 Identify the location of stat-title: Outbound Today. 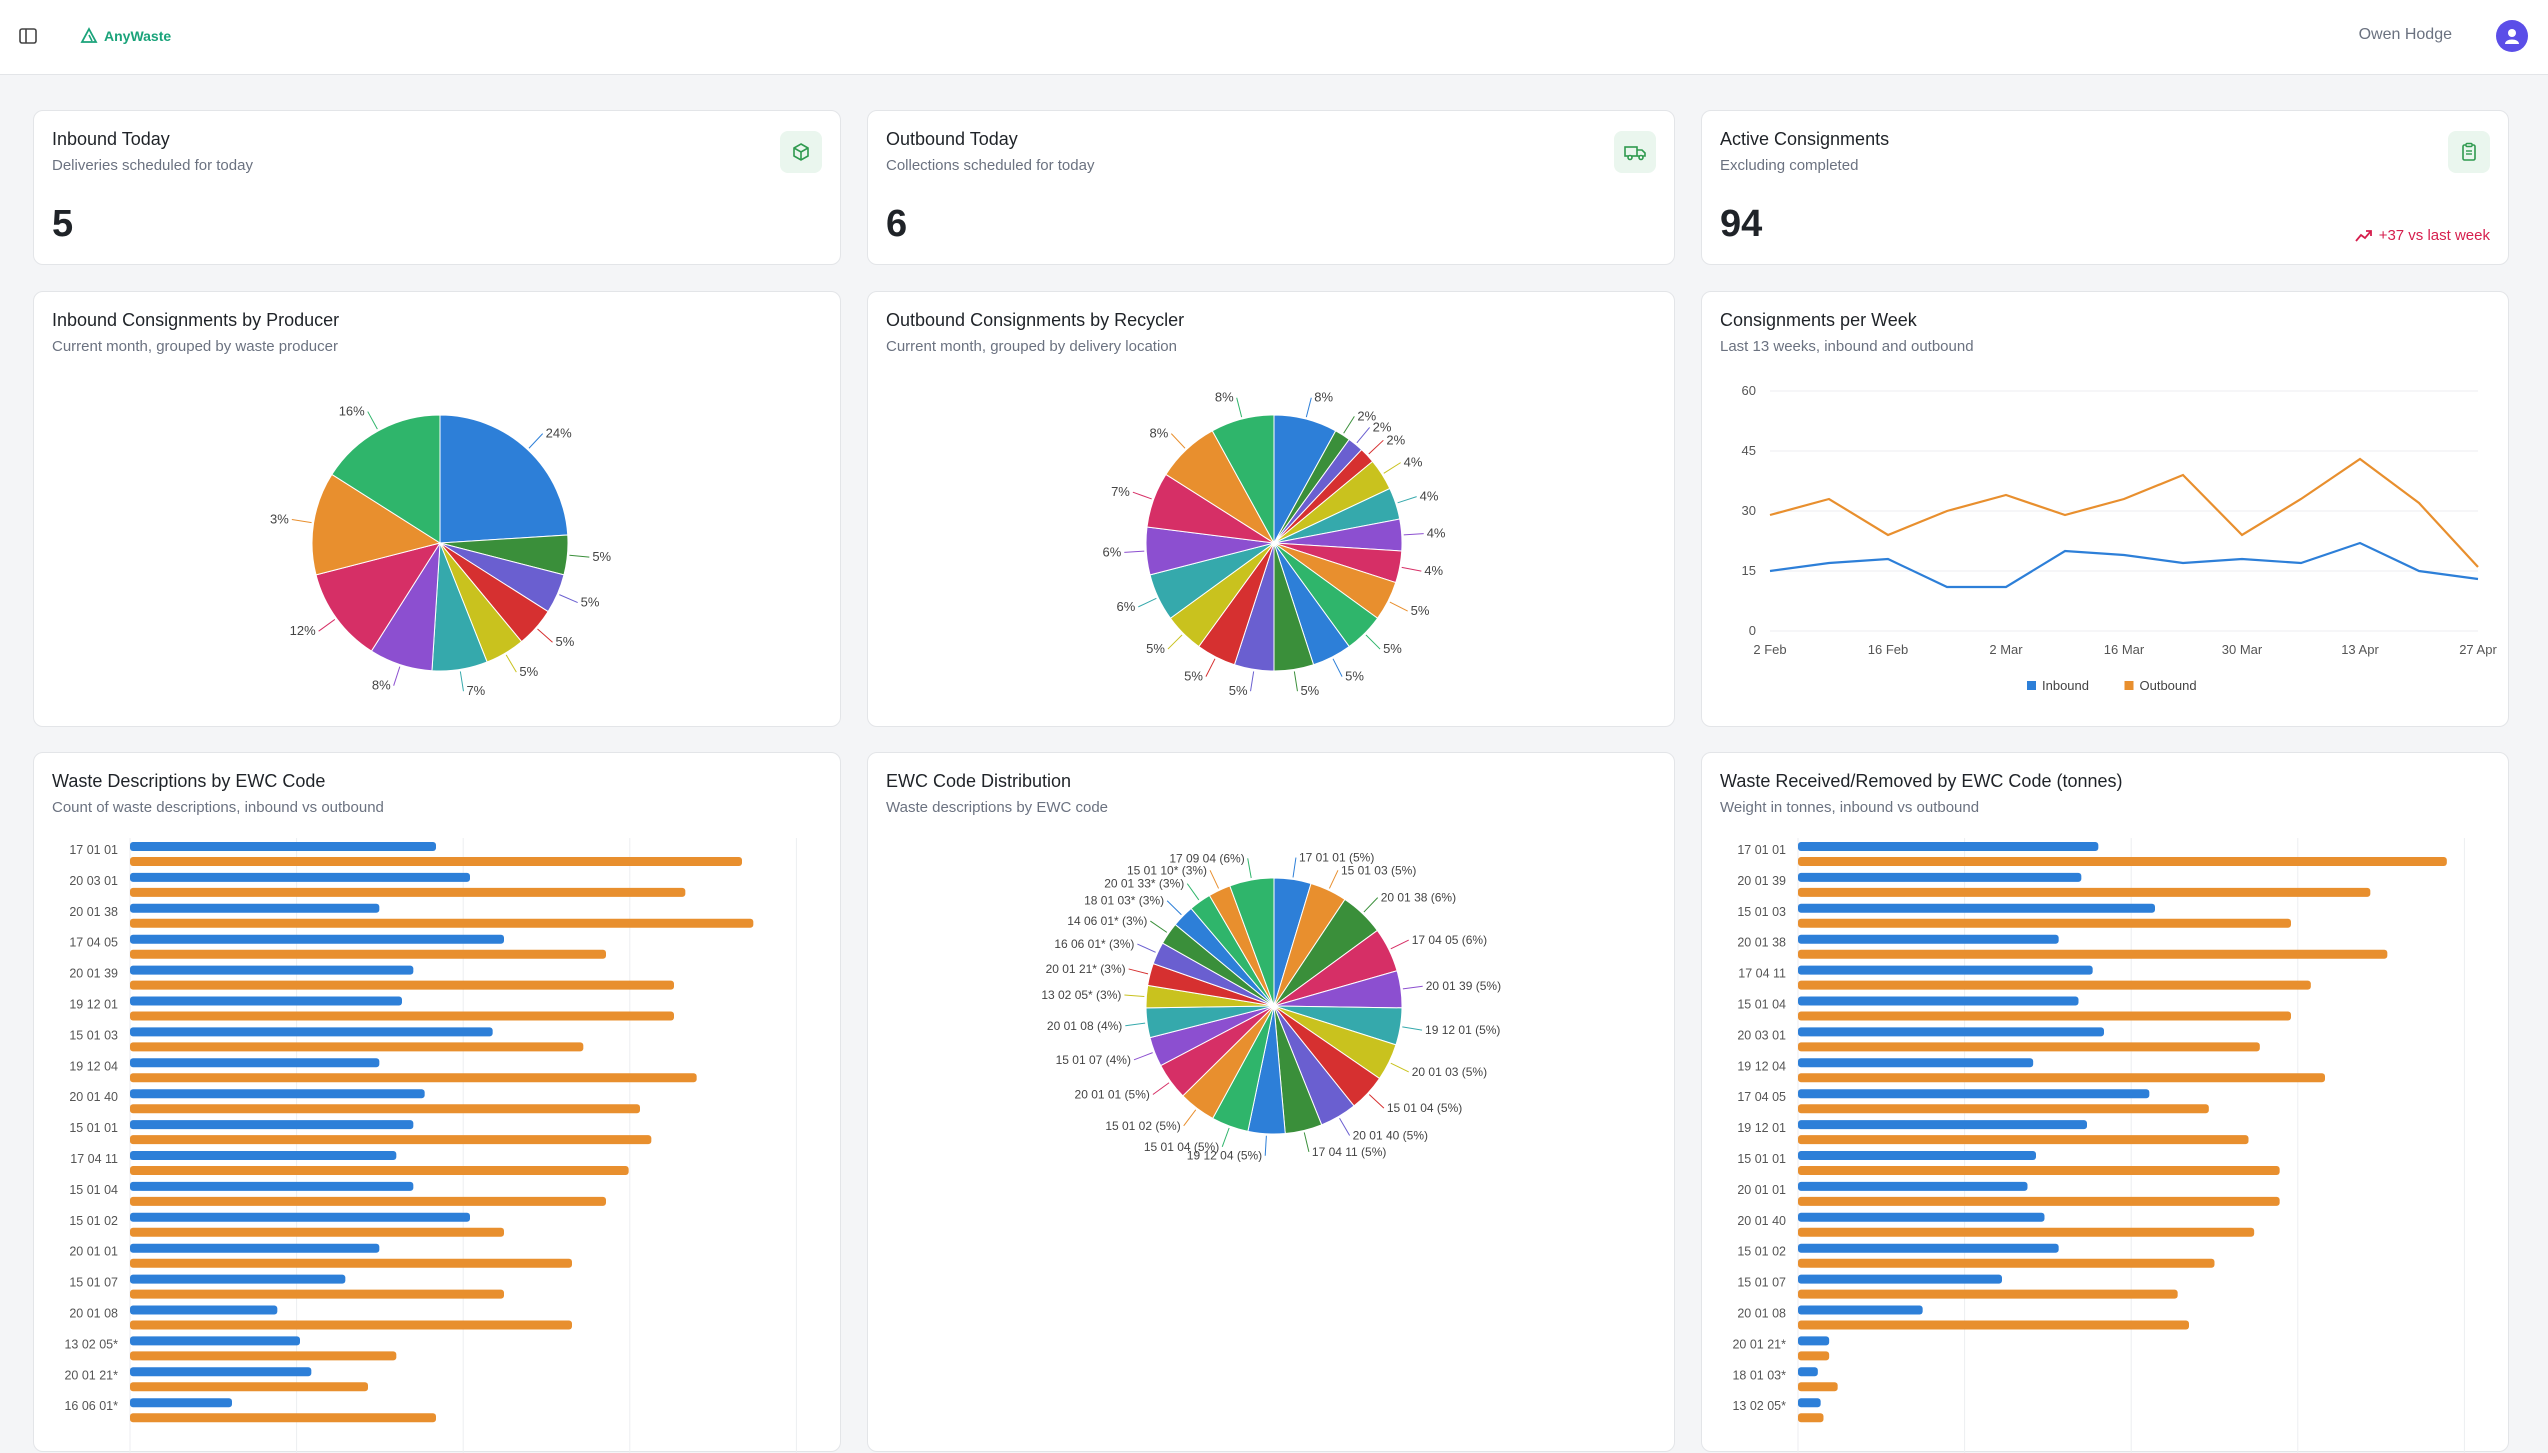
(952, 139).